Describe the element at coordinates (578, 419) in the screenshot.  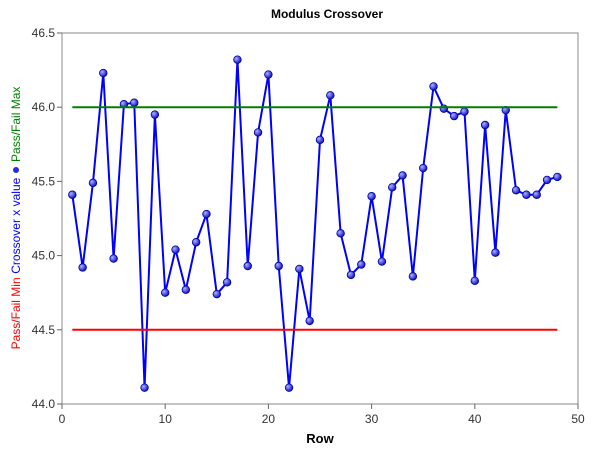
I see `x-tick-label: 50` at that location.